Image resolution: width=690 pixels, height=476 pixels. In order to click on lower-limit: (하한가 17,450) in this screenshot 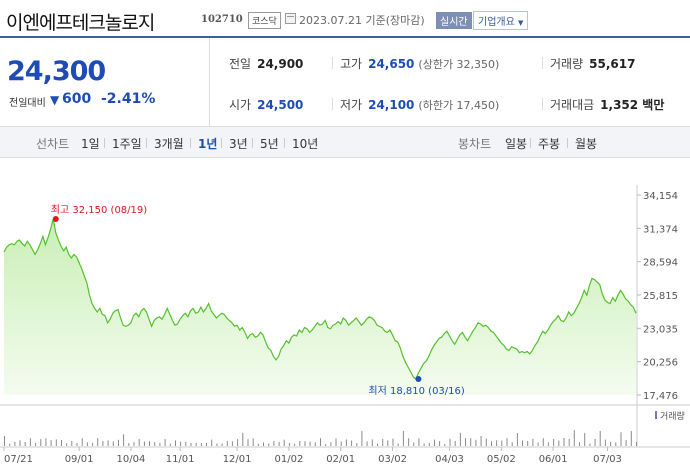, I will do `click(459, 105)`.